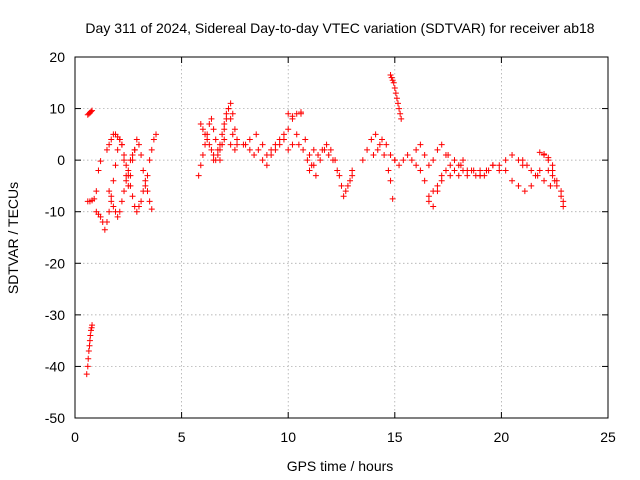 This screenshot has height=480, width=640. Describe the element at coordinates (301, 133) in the screenshot. I see `series-seg-10.0-11.2` at that location.